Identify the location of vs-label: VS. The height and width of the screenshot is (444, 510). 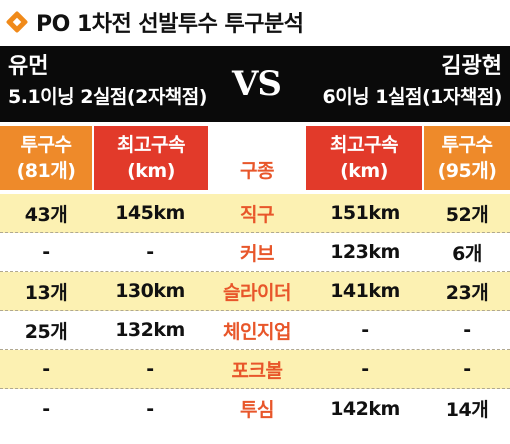
(257, 84).